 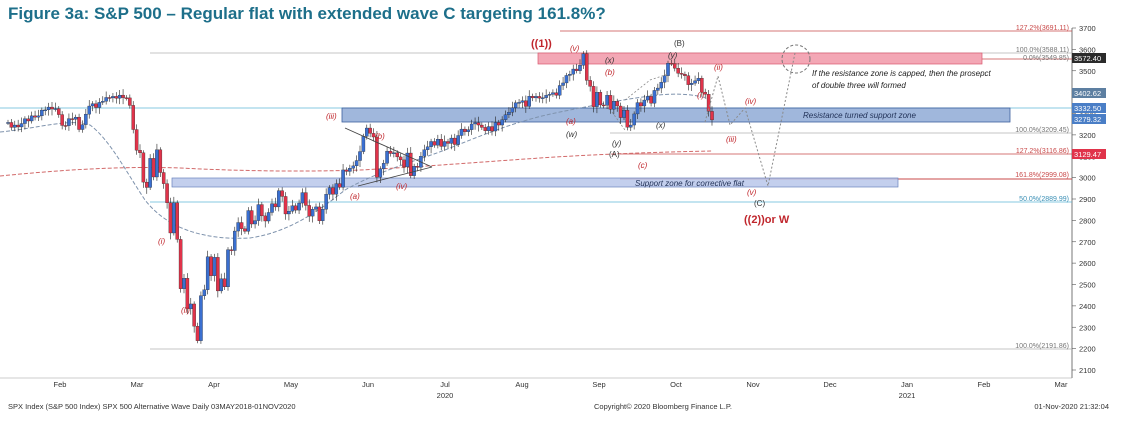 What do you see at coordinates (571, 121) in the screenshot?
I see `wave-label-a-red: (a)` at bounding box center [571, 121].